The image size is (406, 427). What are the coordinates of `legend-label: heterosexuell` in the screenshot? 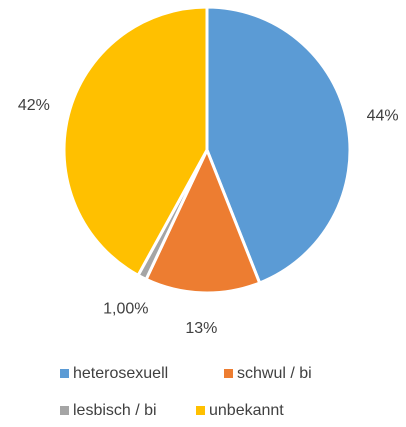 It's located at (120, 373).